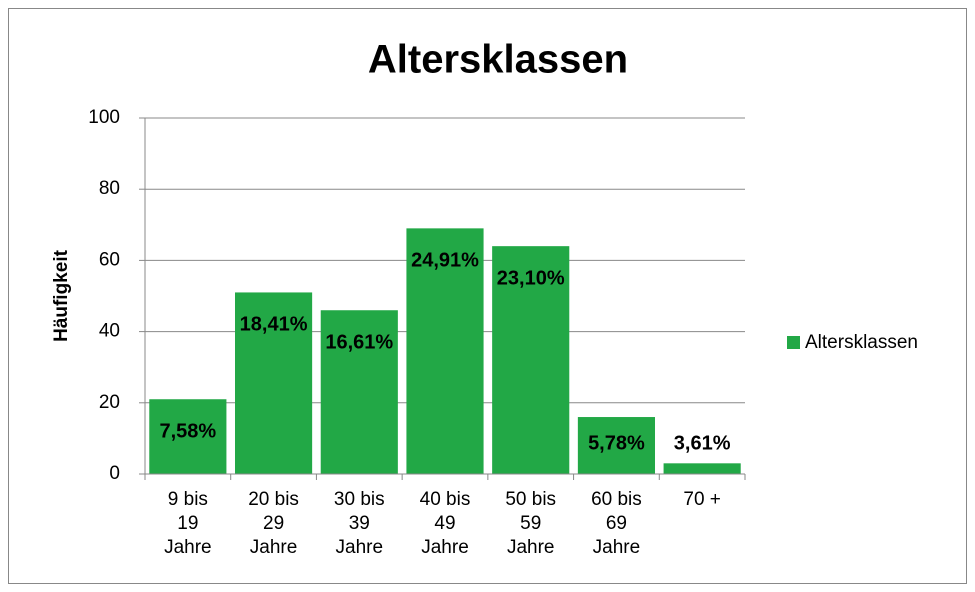 Image resolution: width=975 pixels, height=592 pixels. I want to click on chart-title: Altersklassen, so click(498, 60).